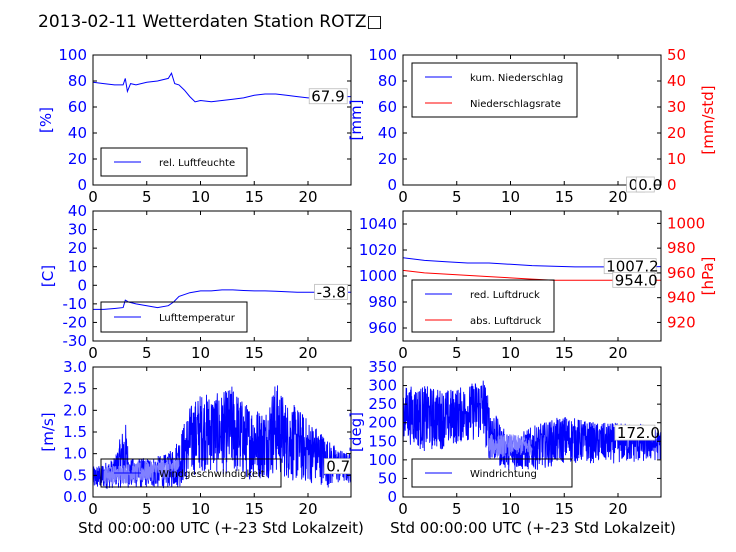 The image size is (736, 552). What do you see at coordinates (681, 273) in the screenshot?
I see `y-right-tick-label: 960` at bounding box center [681, 273].